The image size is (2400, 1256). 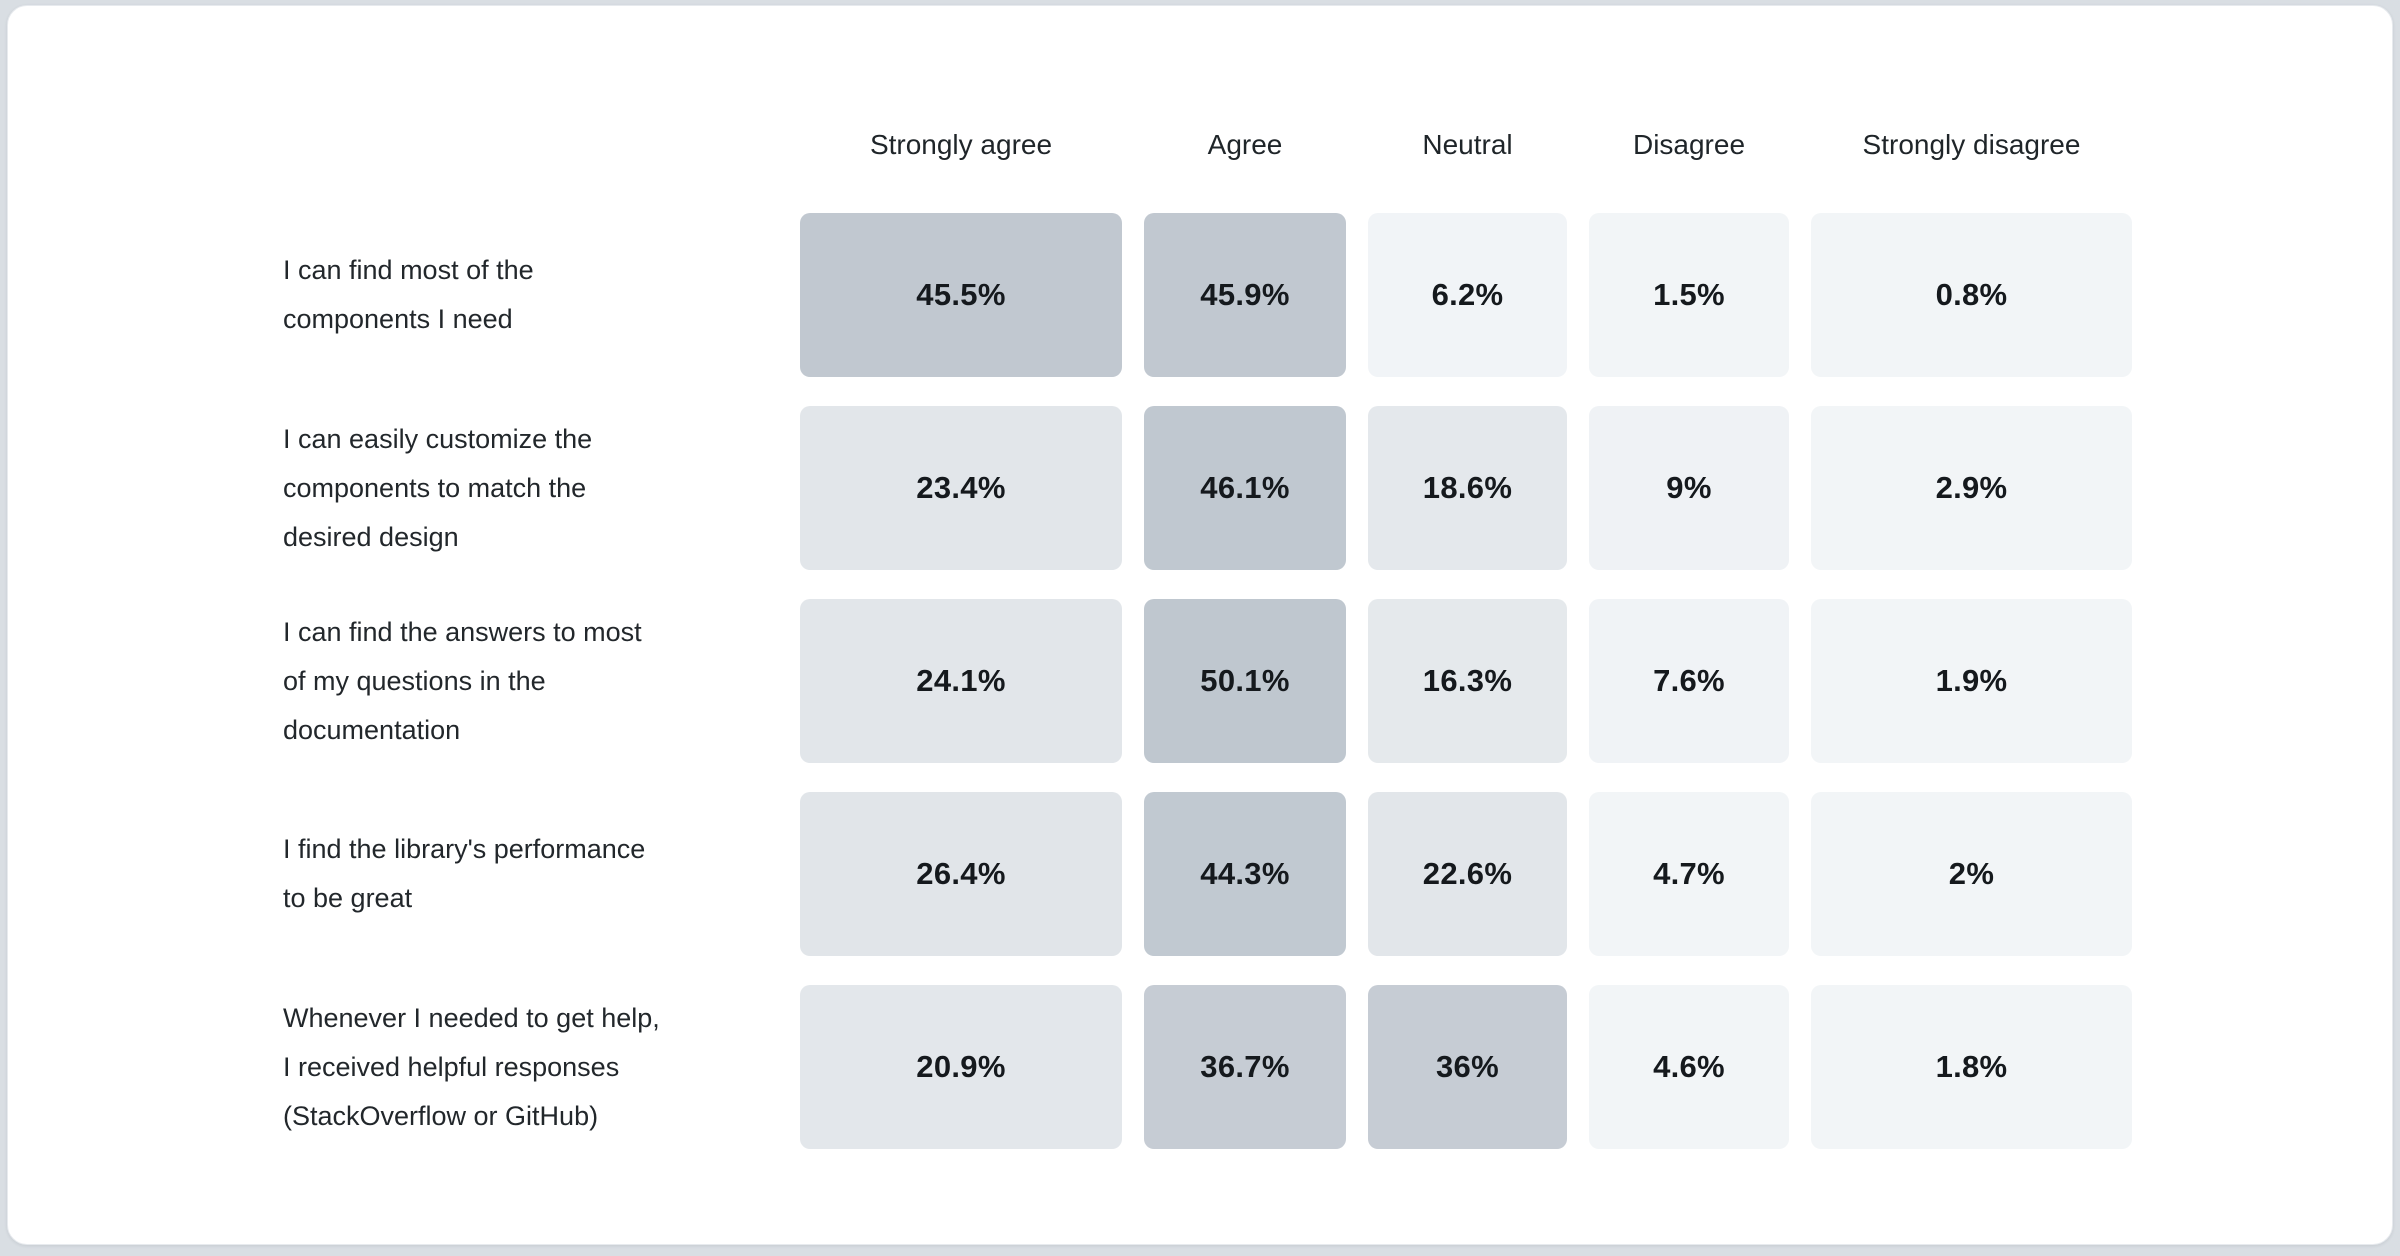 What do you see at coordinates (530, 145) in the screenshot?
I see `corner-spacer` at bounding box center [530, 145].